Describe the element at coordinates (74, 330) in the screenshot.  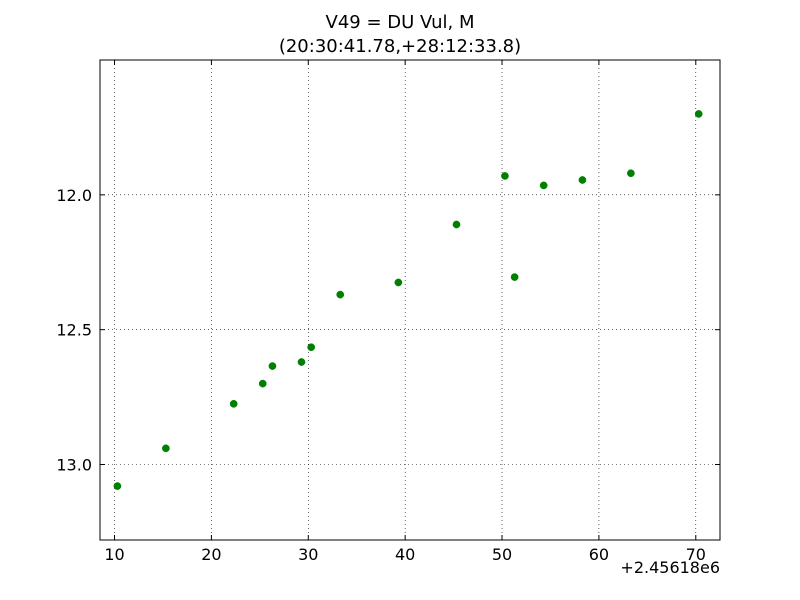
I see `y-tick-label: 12.5` at that location.